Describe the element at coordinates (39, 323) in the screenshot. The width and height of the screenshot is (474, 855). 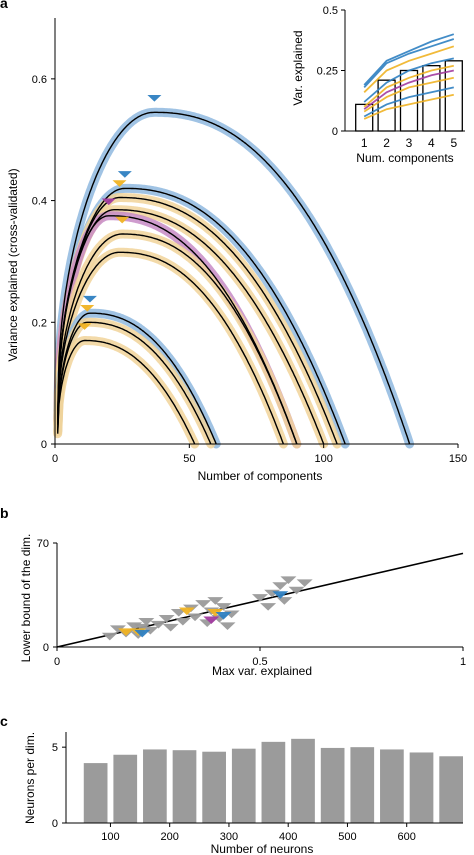
I see `panel-a-y-tick-label: 0.2` at that location.